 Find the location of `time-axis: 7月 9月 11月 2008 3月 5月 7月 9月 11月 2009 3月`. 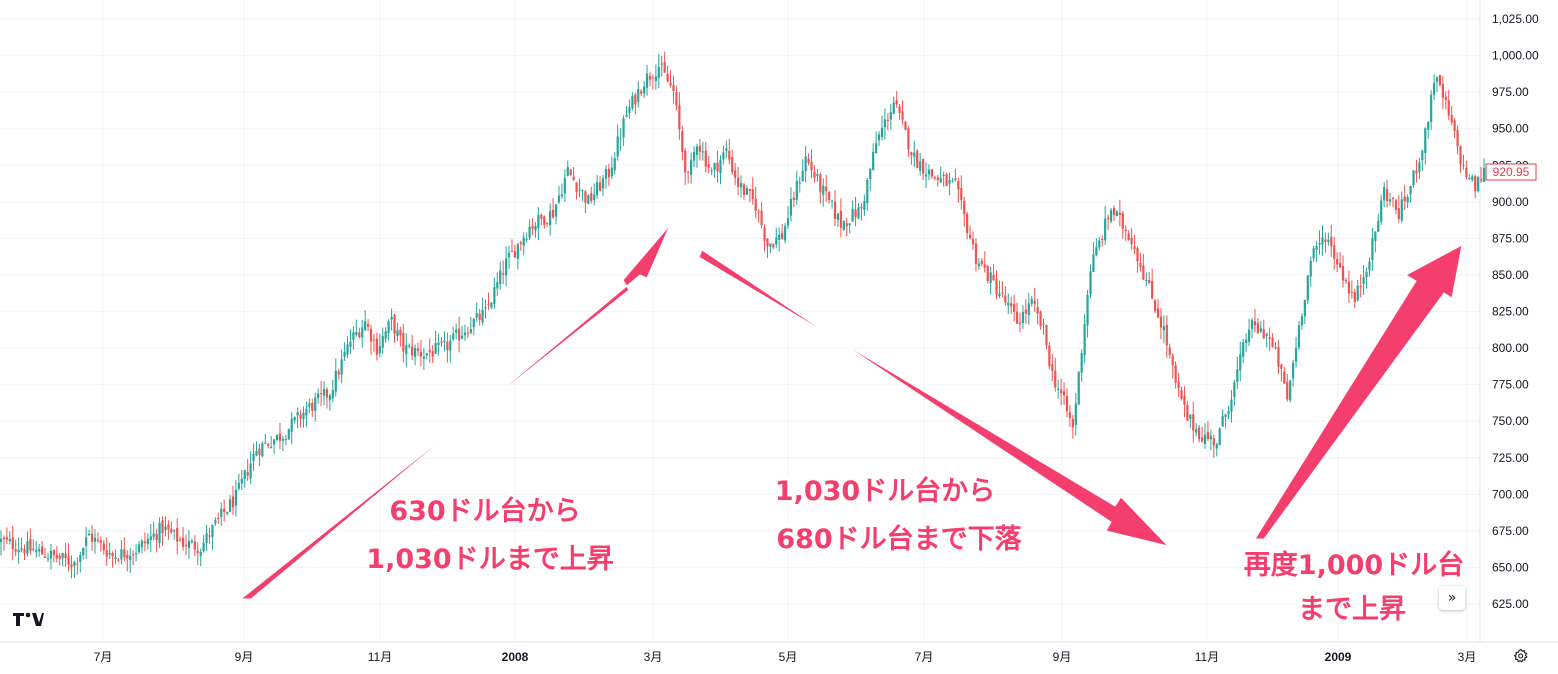

time-axis: 7月 9月 11月 2008 3月 5月 7月 9月 11月 2009 3月 is located at coordinates (785, 657).